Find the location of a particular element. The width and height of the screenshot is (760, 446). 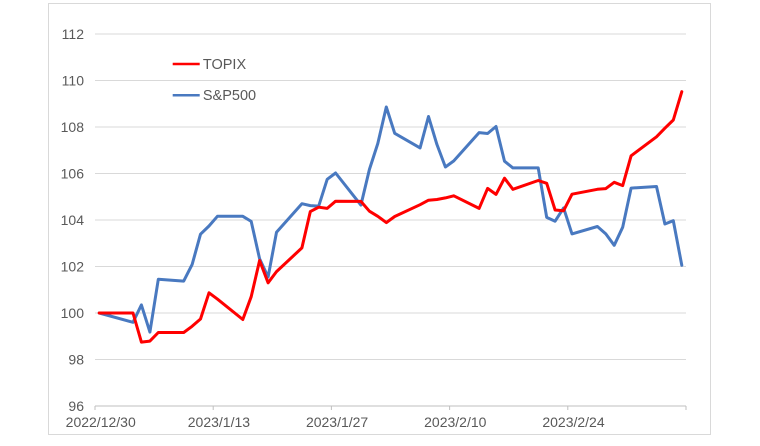

svg-text: 102 is located at coordinates (73, 267).